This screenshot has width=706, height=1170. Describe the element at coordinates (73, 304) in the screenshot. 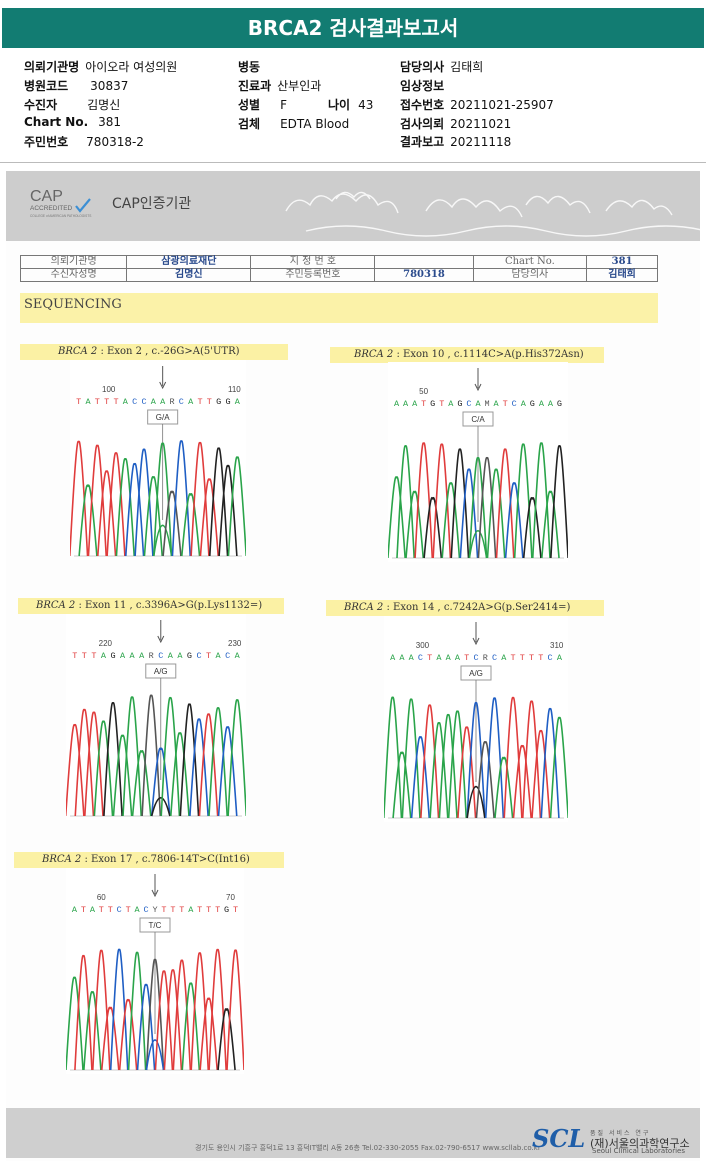

I see `sequencing-title: SEQUENCING` at that location.